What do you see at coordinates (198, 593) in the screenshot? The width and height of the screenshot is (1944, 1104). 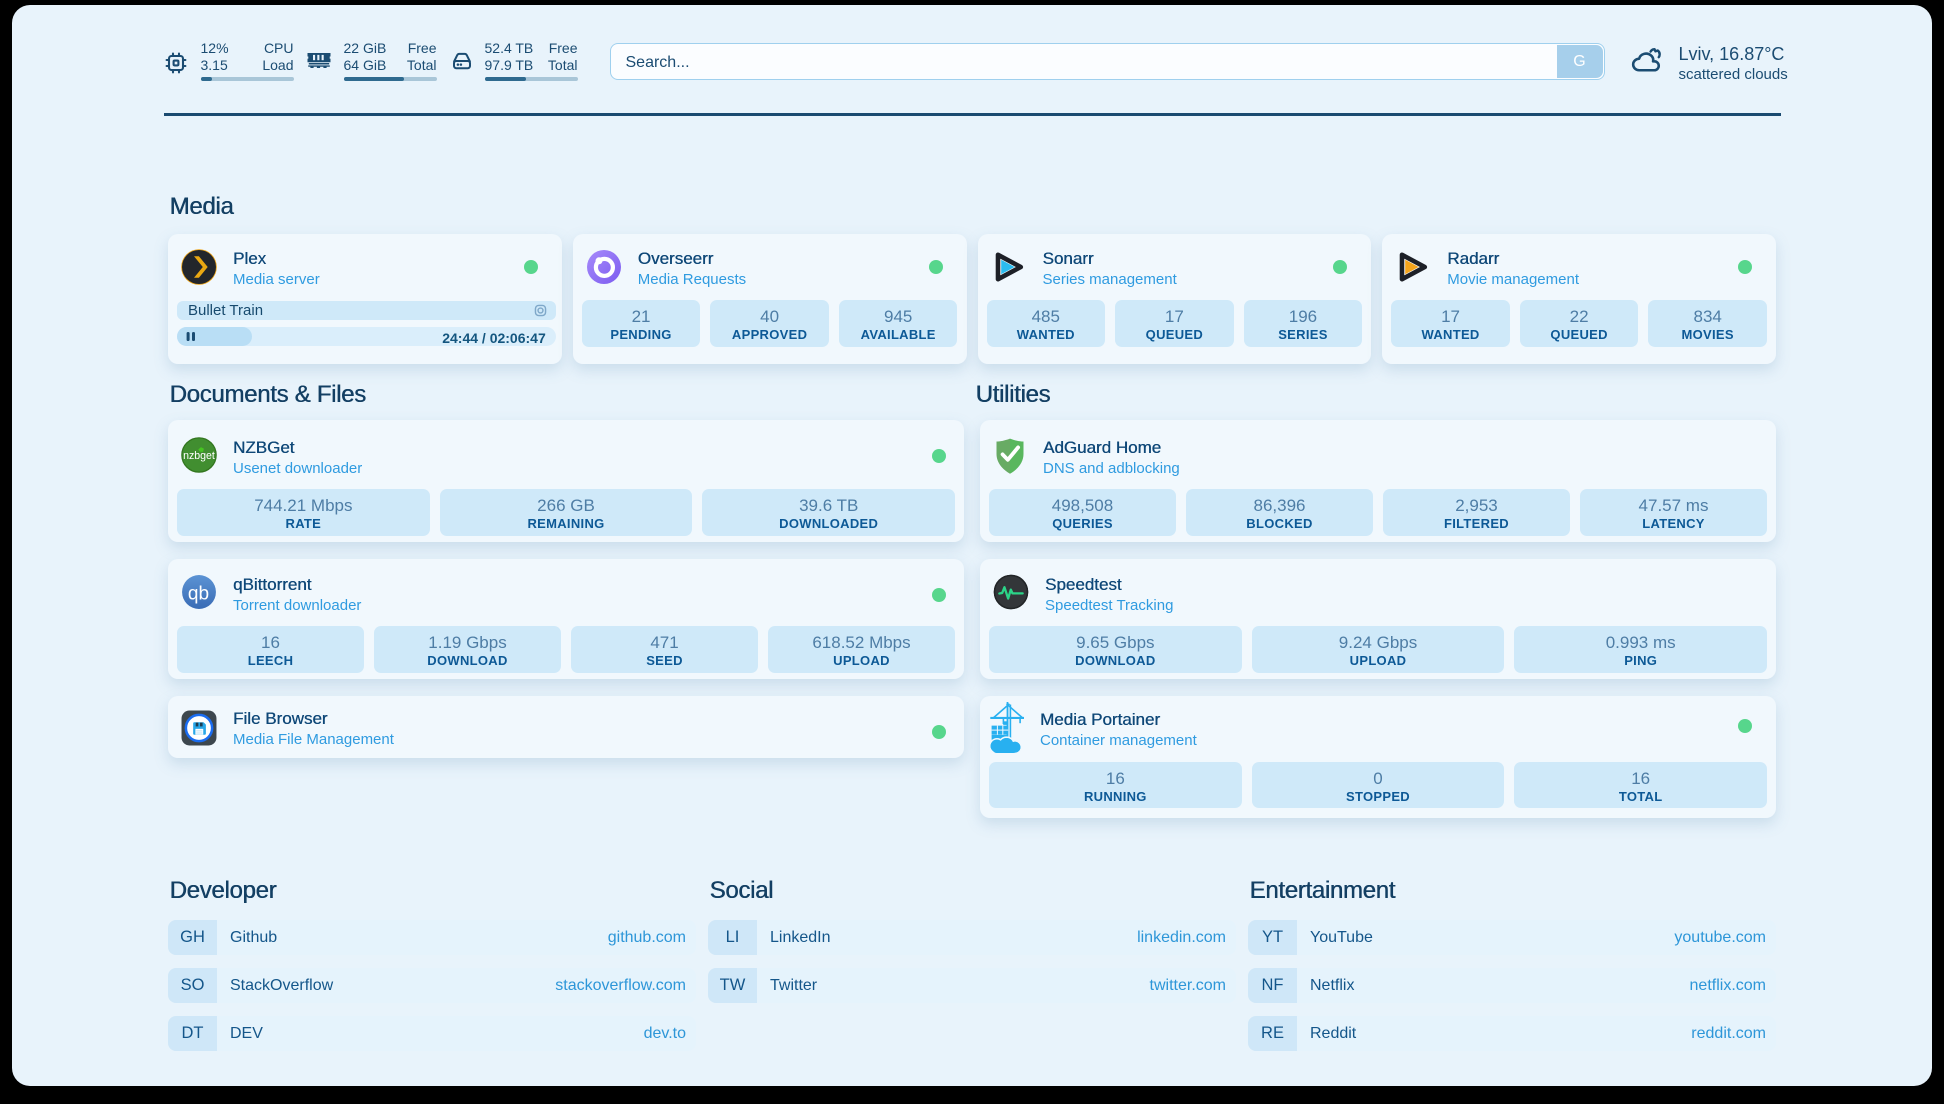 I see `svg-text: qb` at bounding box center [198, 593].